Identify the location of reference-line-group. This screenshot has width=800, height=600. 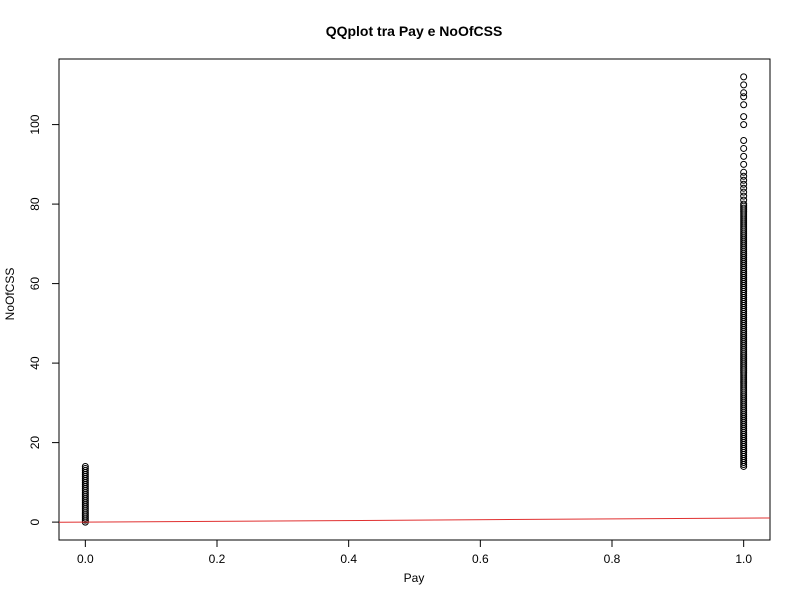
(414, 520).